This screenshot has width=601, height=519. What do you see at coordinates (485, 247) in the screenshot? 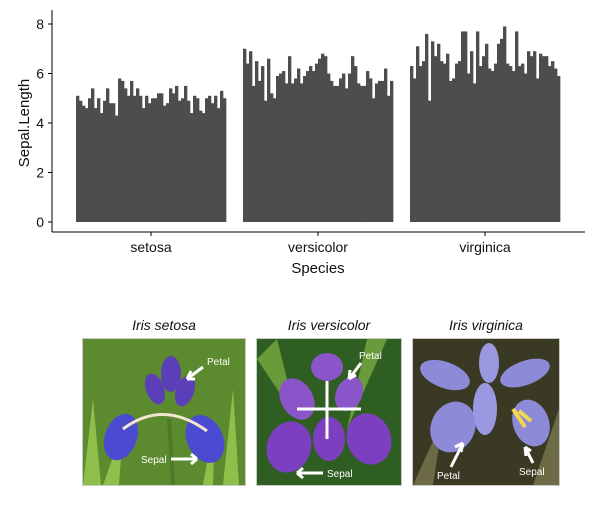
I see `x-tick-label-virginica: virginica` at bounding box center [485, 247].